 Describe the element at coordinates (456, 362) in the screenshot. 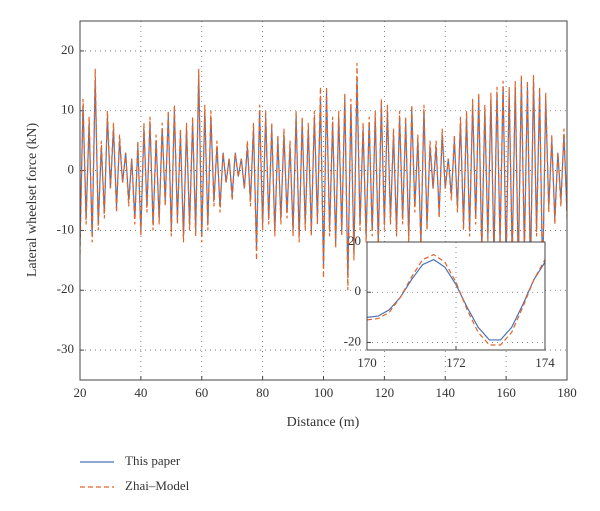

I see `x-tick-label: 172` at that location.